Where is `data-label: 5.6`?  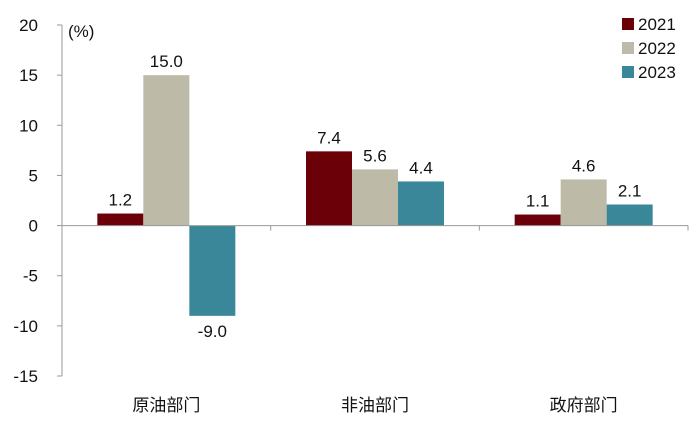
data-label: 5.6 is located at coordinates (375, 155).